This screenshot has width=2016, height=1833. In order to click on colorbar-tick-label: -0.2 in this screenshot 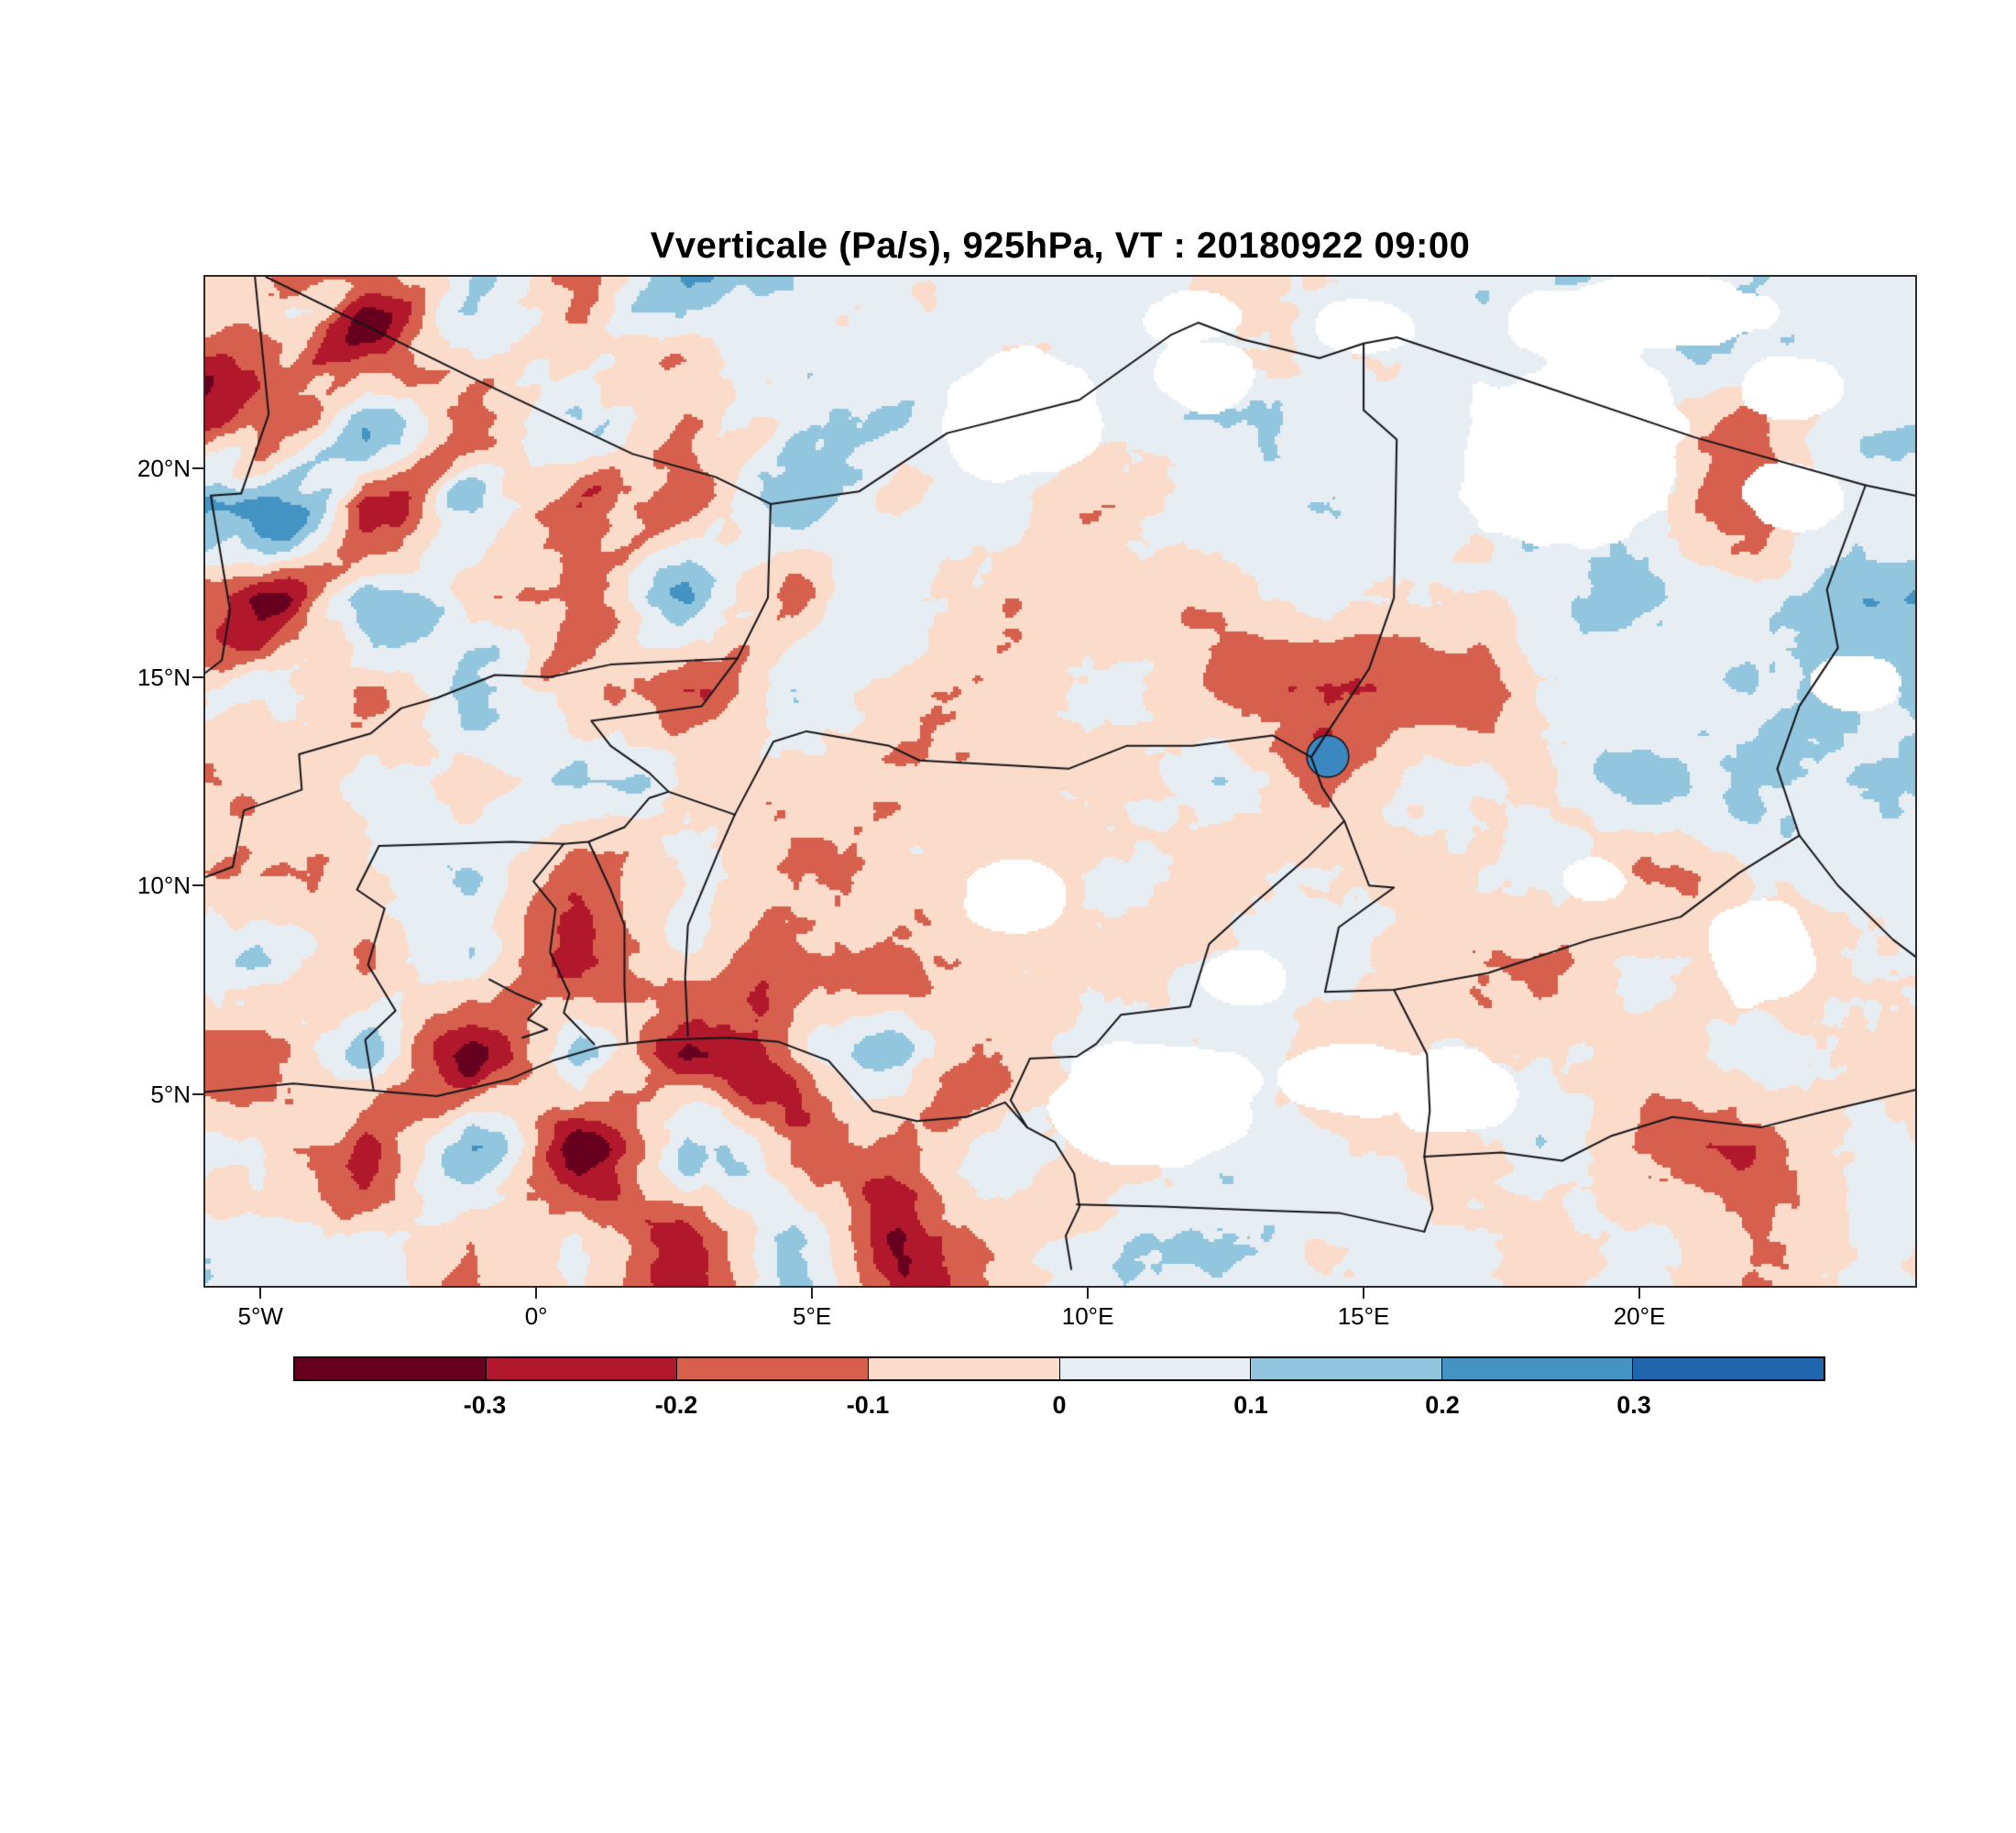, I will do `click(676, 1405)`.